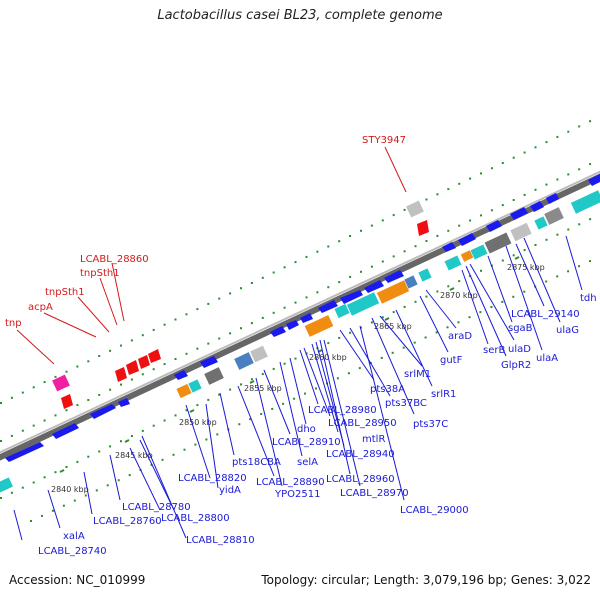 This screenshot has height=600, width=600. What do you see at coordinates (516, 365) in the screenshot?
I see `gene-label: GlpR2` at bounding box center [516, 365].